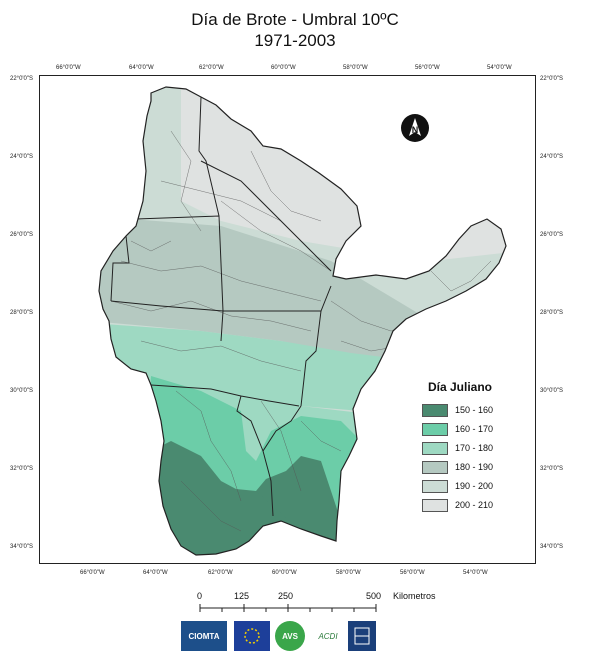 This screenshot has height=662, width=590. Describe the element at coordinates (22, 469) in the screenshot. I see `left-tick: 32°0'0"S` at that location.